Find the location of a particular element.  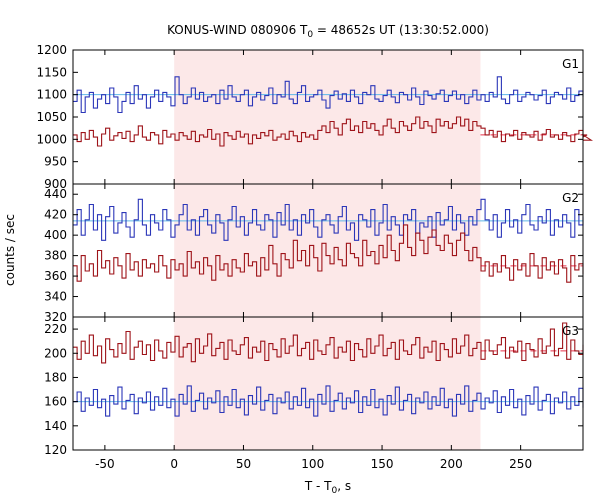

x-tick-label: 200 is located at coordinates (451, 464).